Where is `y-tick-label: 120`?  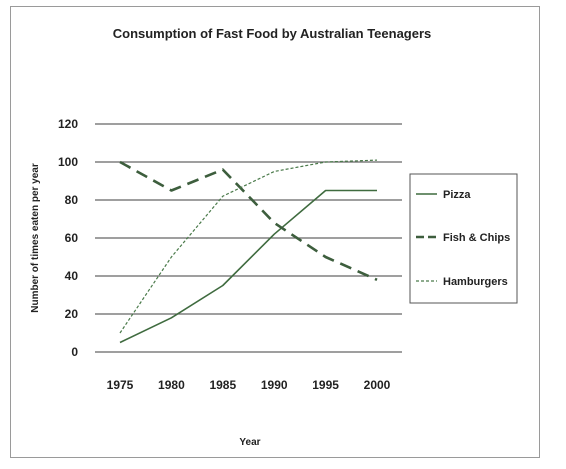
y-tick-label: 120 is located at coordinates (68, 124).